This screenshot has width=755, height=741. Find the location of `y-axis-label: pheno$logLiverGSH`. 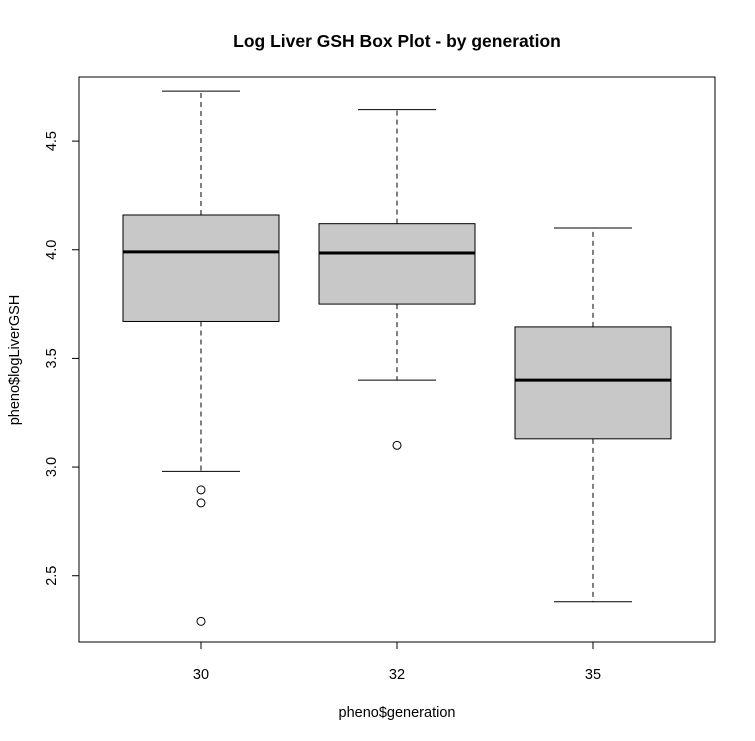

y-axis-label: pheno$logLiverGSH is located at coordinates (15, 360).